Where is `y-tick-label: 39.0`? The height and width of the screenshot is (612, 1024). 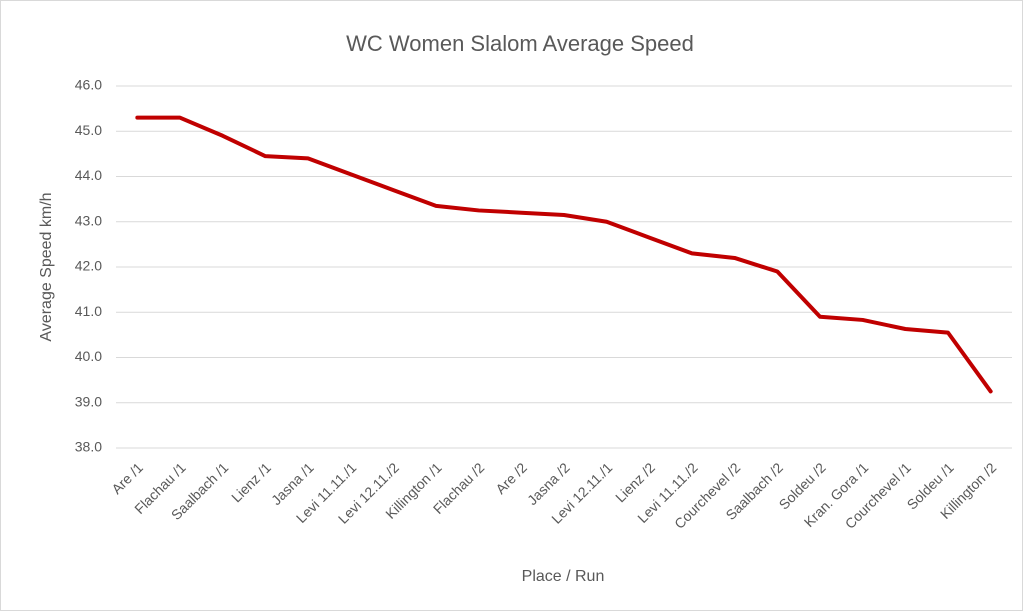
y-tick-label: 39.0 is located at coordinates (88, 401).